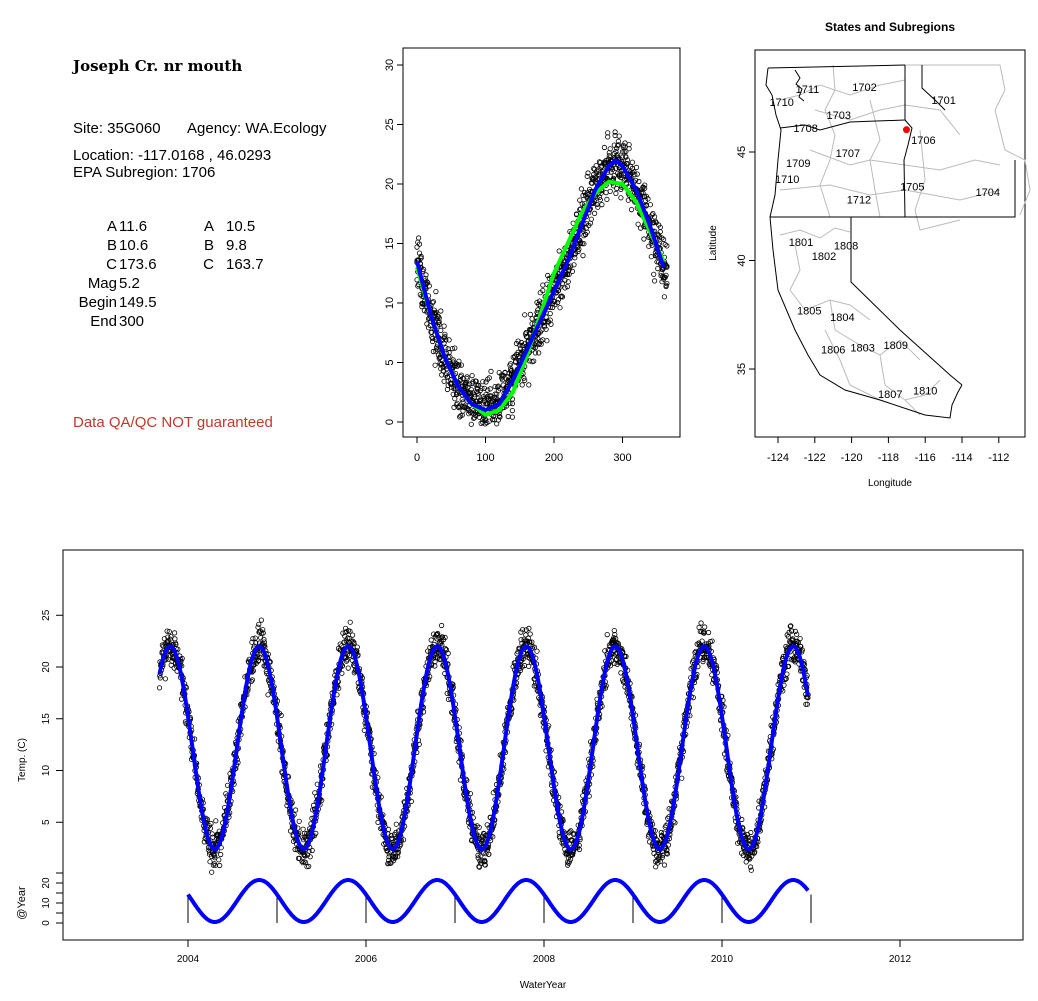 This screenshot has height=1001, width=1038. I want to click on param-label: End, so click(103, 321).